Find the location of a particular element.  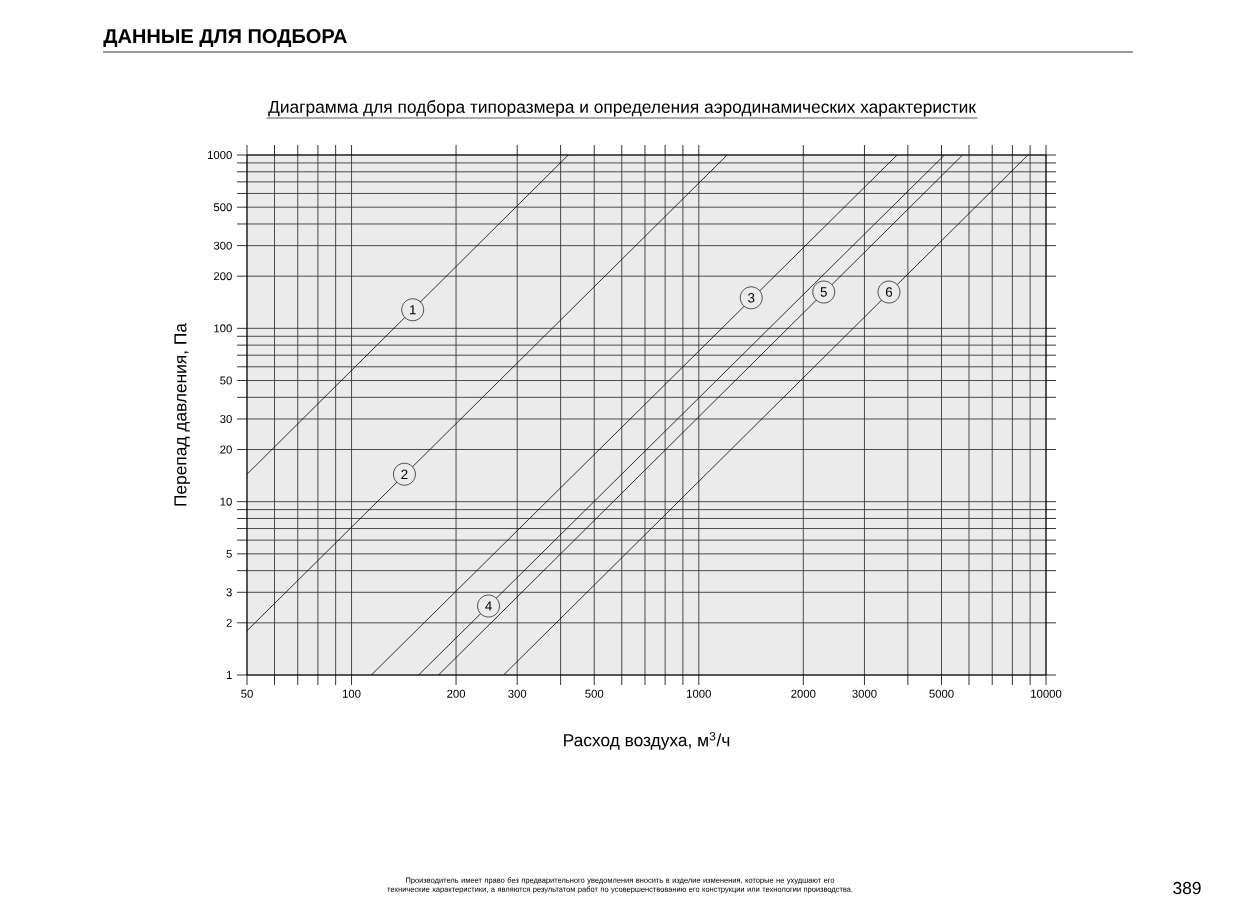

x-tick-label: 50 is located at coordinates (247, 693).